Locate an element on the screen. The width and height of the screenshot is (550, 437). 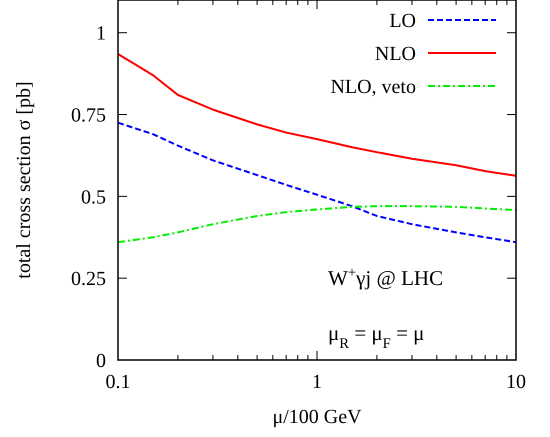
y-tick-label: 0.25 is located at coordinates (88, 279).